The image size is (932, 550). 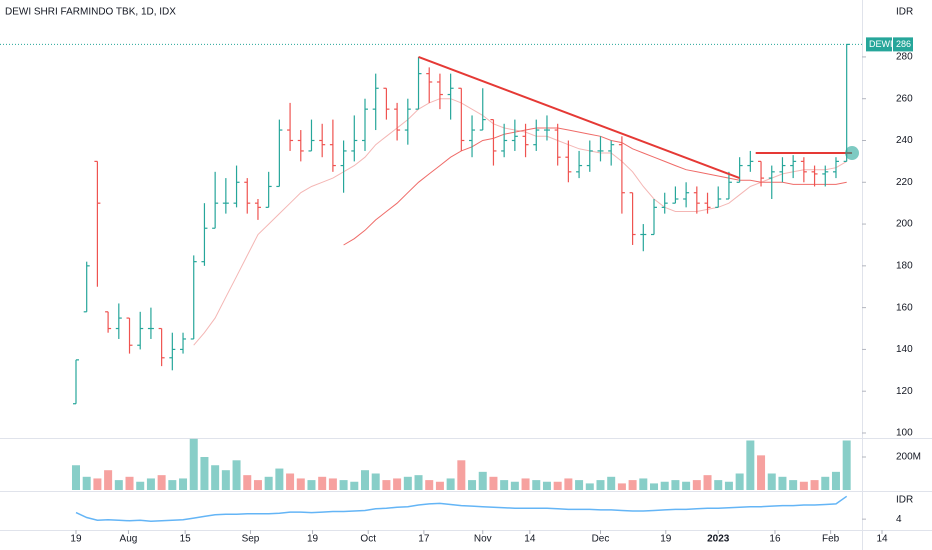 I want to click on x-tick-label: Nov, so click(x=483, y=539).